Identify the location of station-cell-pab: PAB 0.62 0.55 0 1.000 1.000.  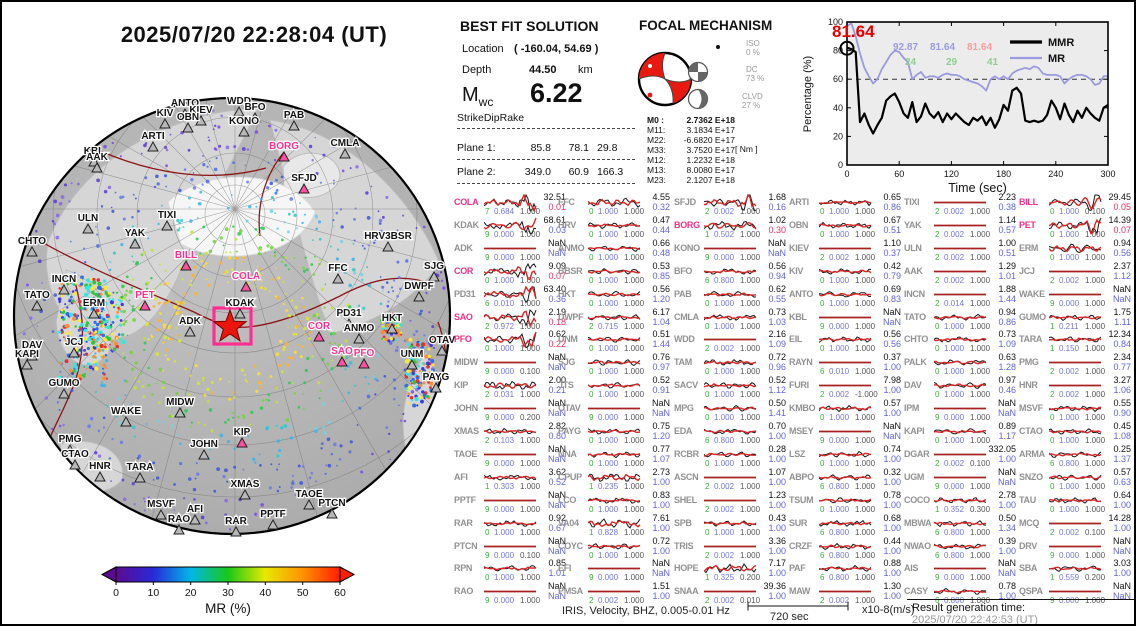
(730, 296).